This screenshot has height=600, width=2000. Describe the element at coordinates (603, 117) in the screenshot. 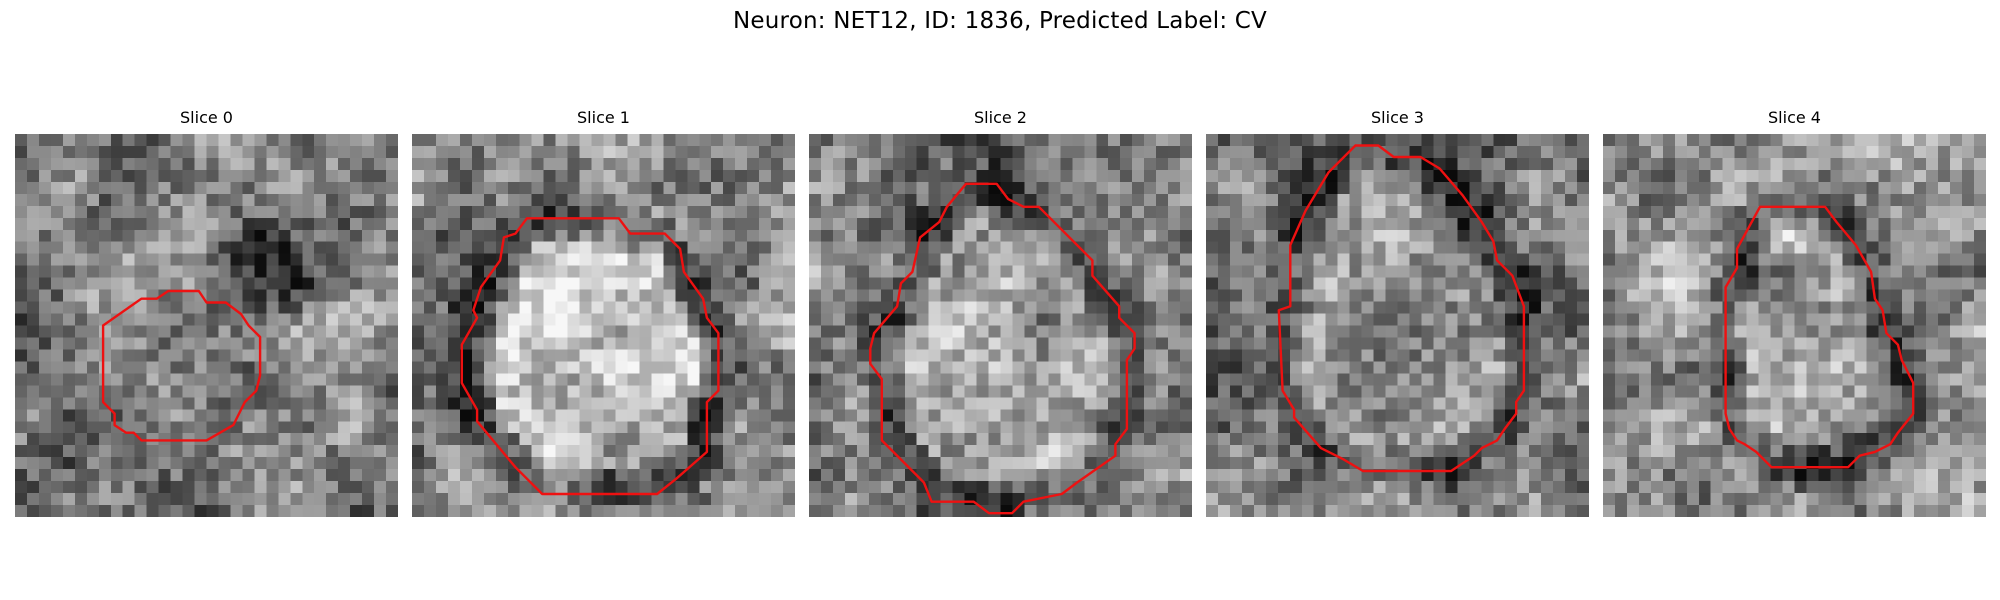

I see `slice-title-1: Slice 1` at that location.